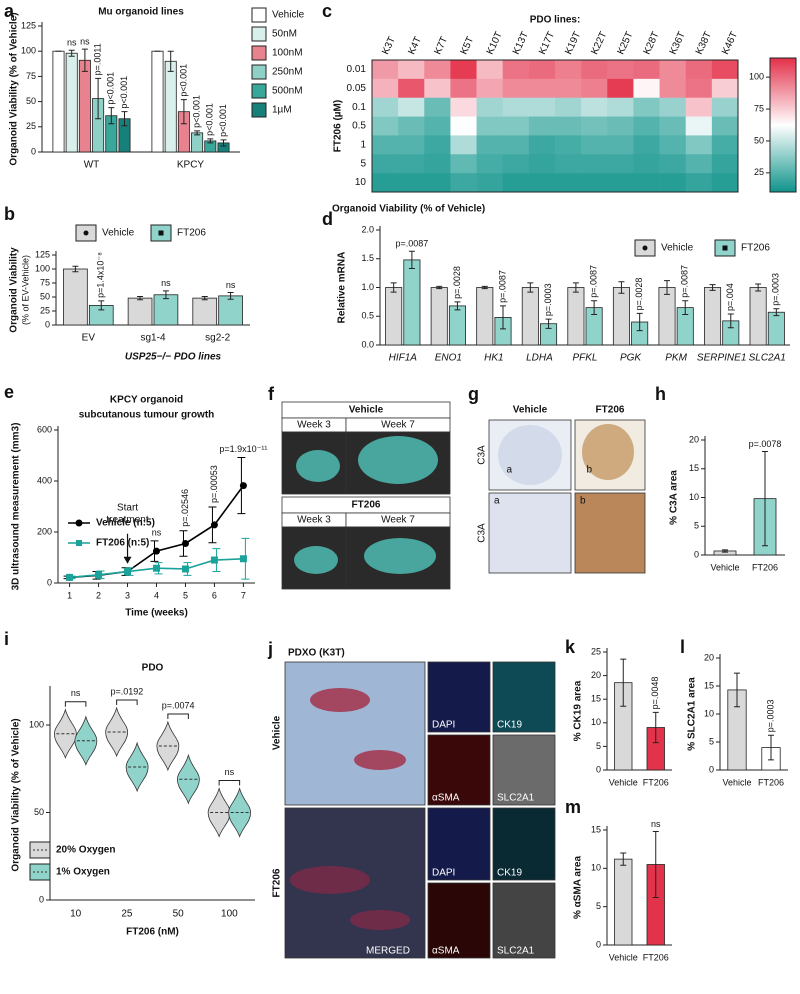  Describe the element at coordinates (271, 394) in the screenshot. I see `panel-letter: f` at that location.